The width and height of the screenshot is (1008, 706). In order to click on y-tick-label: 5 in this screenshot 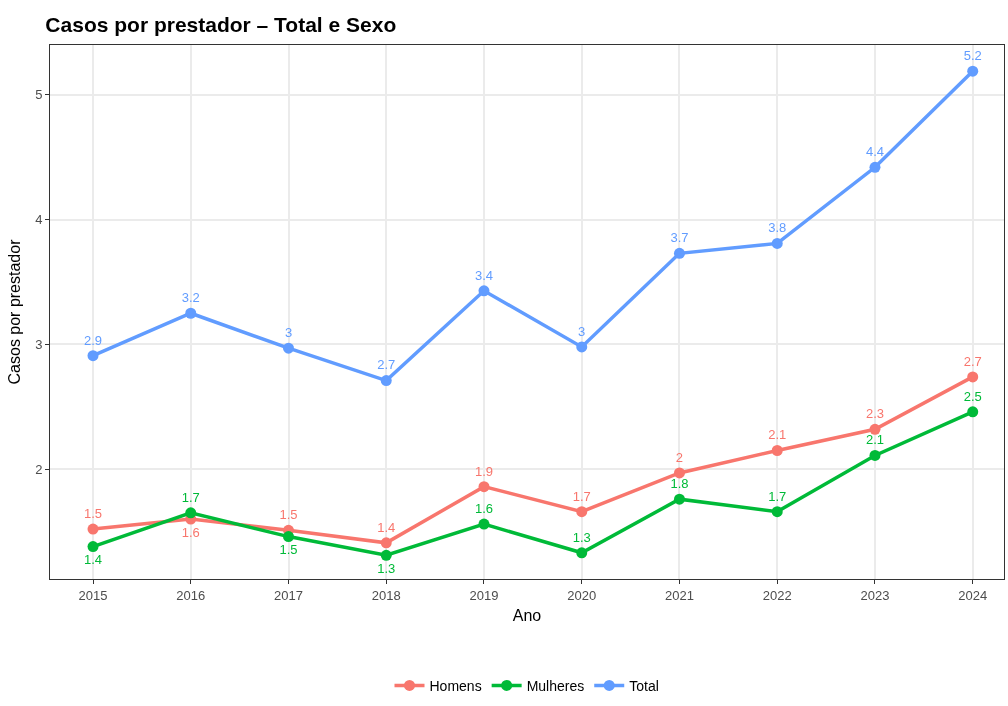, I will do `click(39, 95)`.